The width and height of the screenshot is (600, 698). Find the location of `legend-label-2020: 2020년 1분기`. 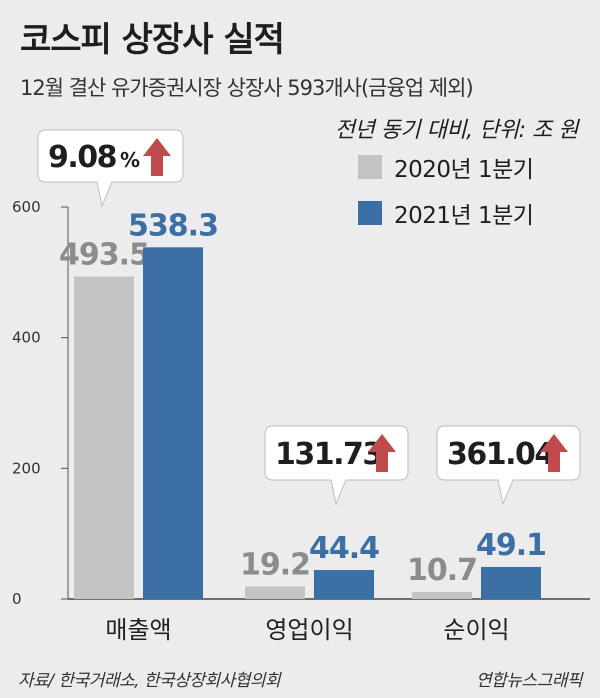

legend-label-2020: 2020년 1분기 is located at coordinates (464, 170).